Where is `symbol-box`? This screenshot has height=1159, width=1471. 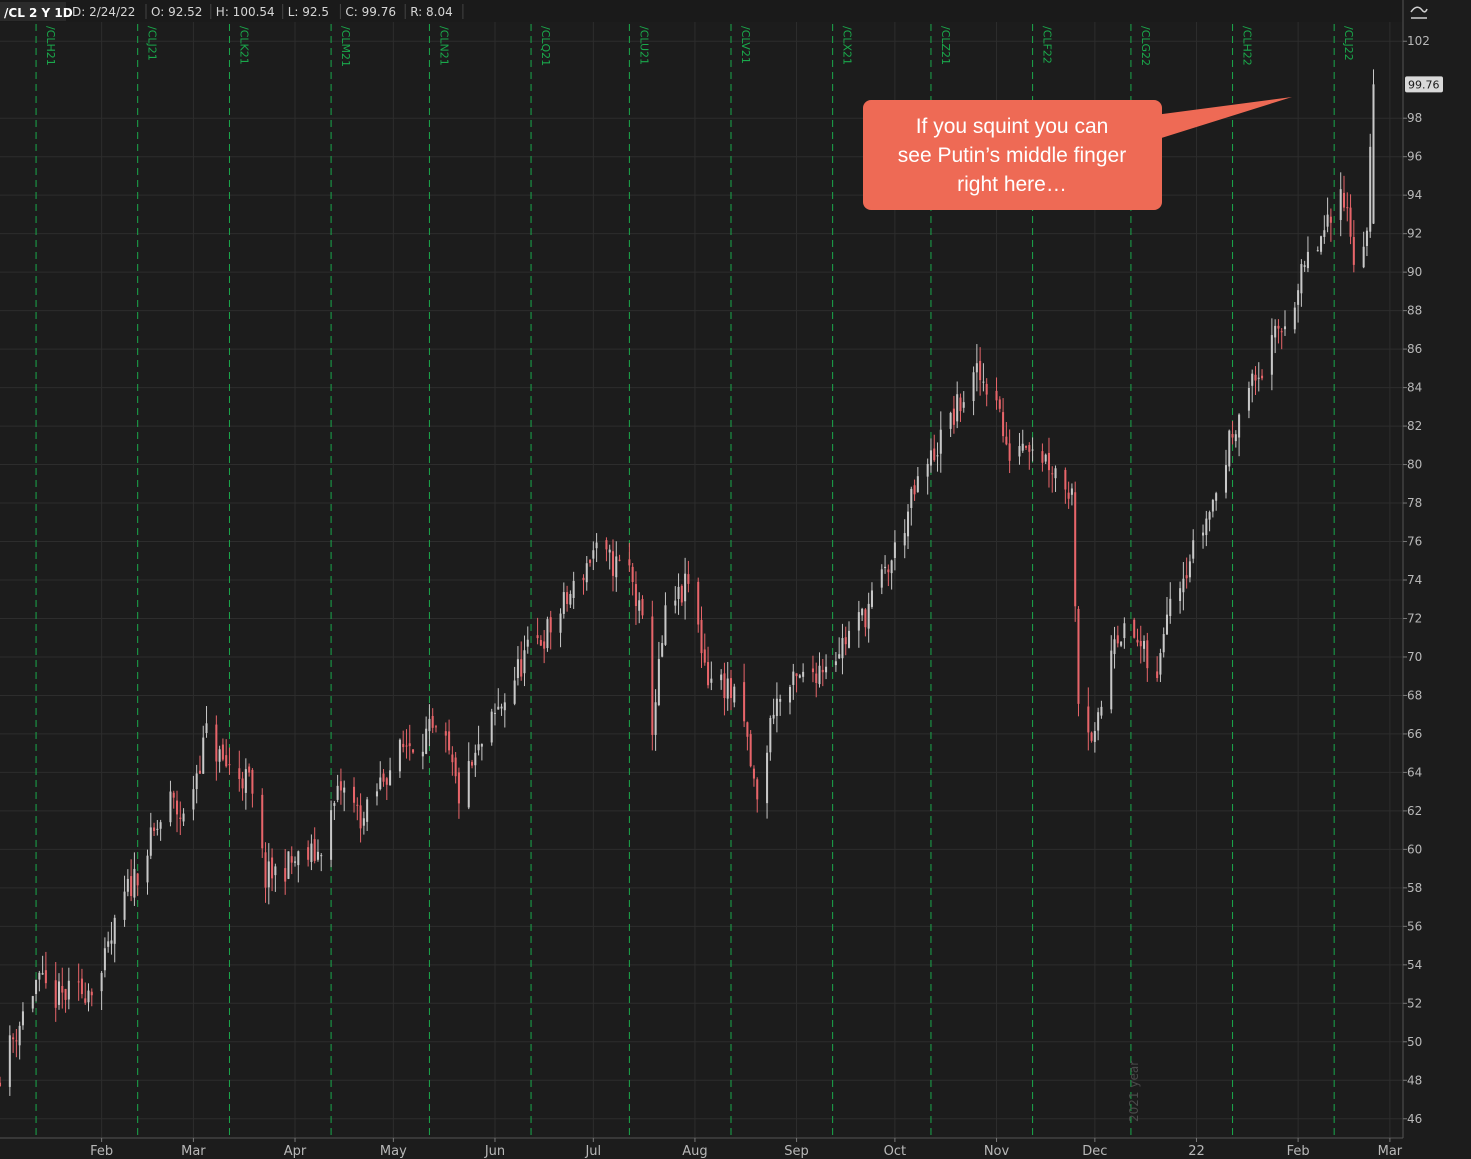
symbol-box is located at coordinates (33, 11).